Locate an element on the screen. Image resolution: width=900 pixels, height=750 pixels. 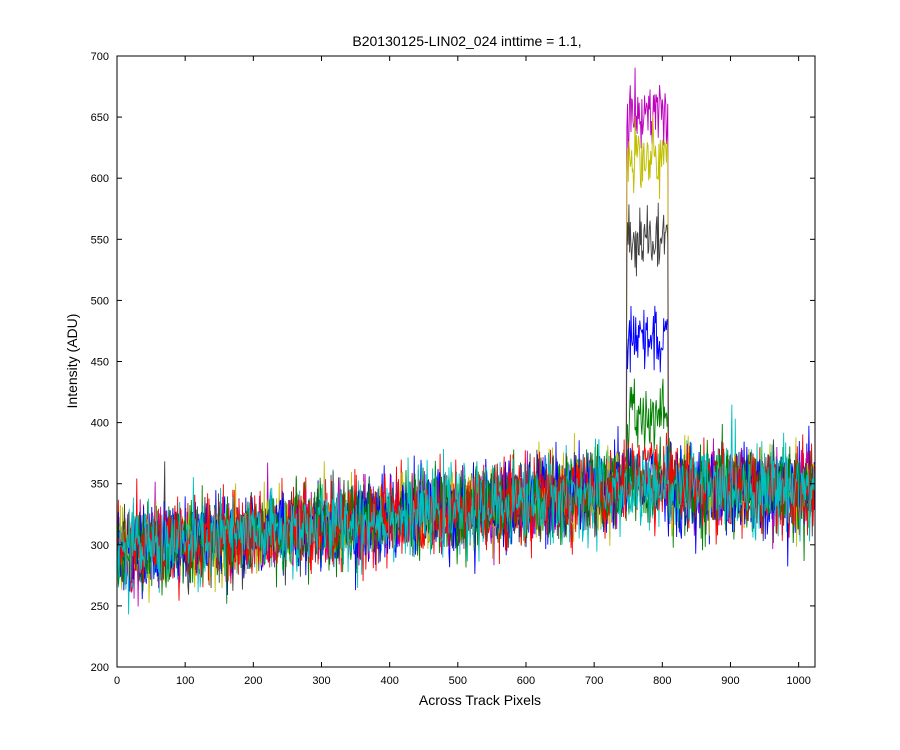
y-tick-label: 700 is located at coordinates (100, 57).